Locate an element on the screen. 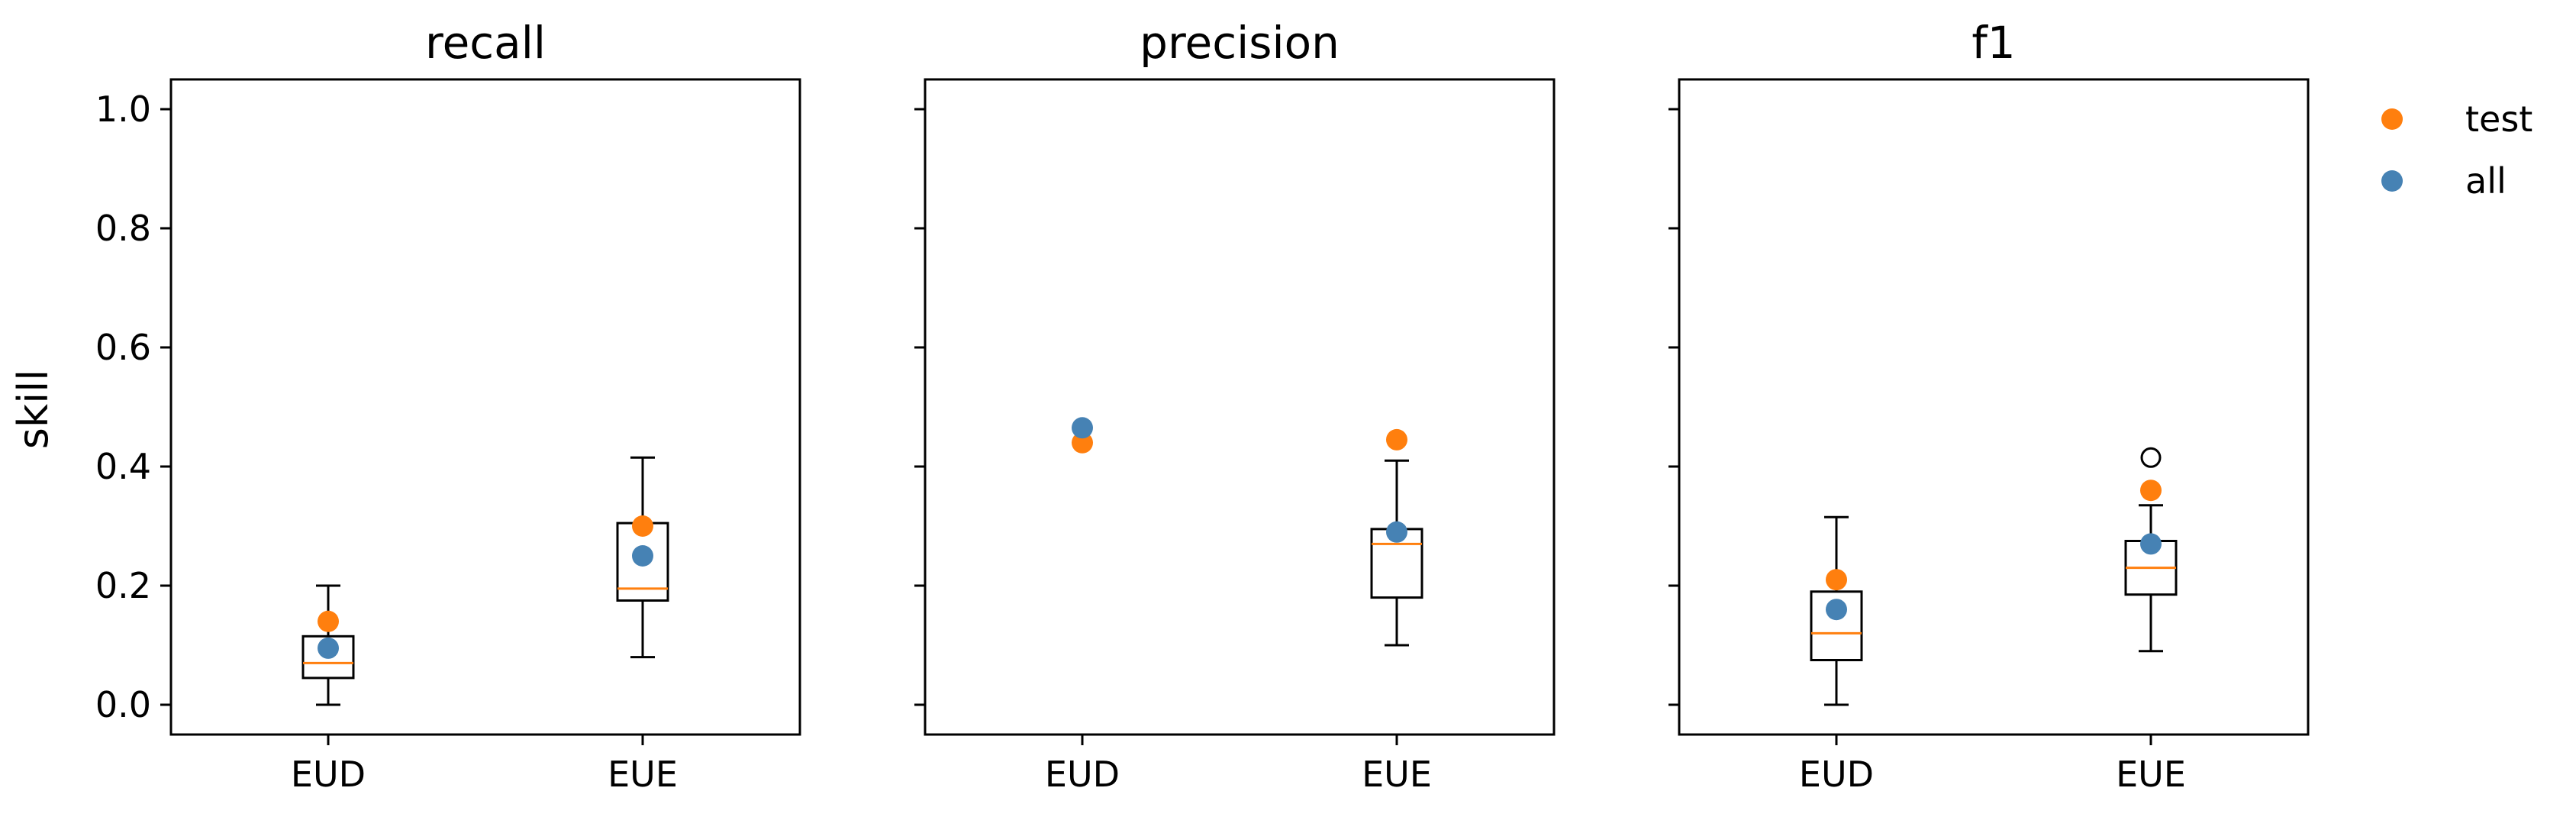 Image resolution: width=2576 pixels, height=817 pixels. panel-title: recall is located at coordinates (485, 43).